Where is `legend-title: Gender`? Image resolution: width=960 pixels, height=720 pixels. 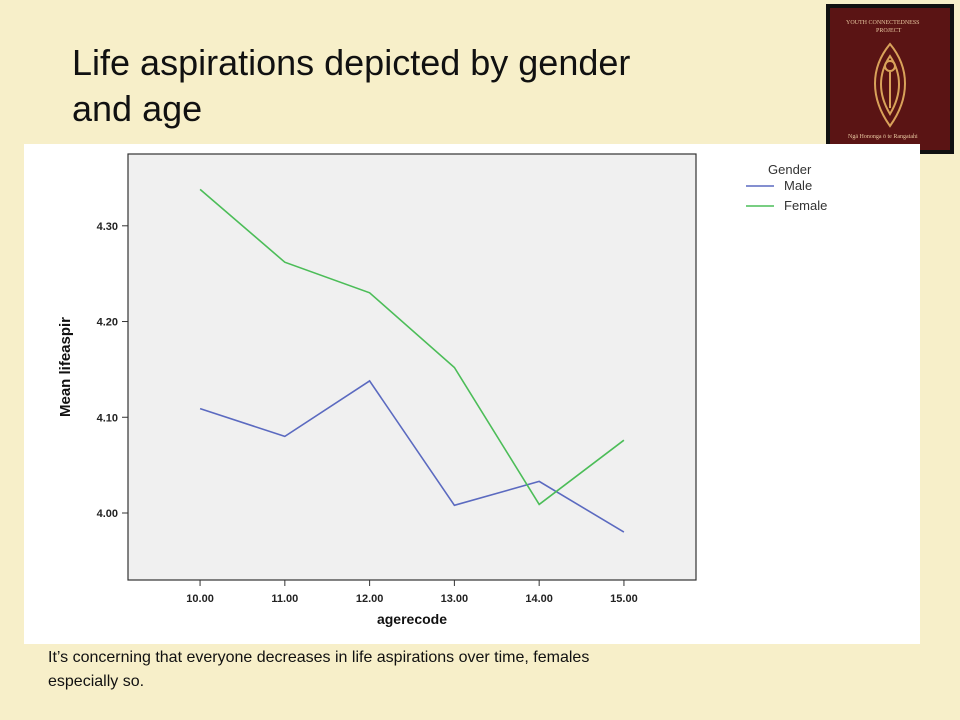
legend-title: Gender is located at coordinates (790, 169).